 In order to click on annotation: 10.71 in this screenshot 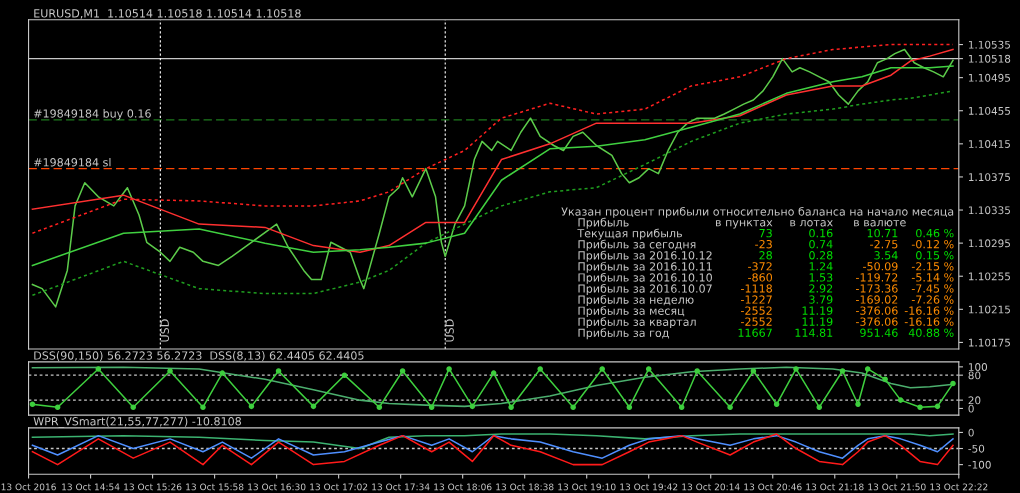, I will do `click(882, 233)`.